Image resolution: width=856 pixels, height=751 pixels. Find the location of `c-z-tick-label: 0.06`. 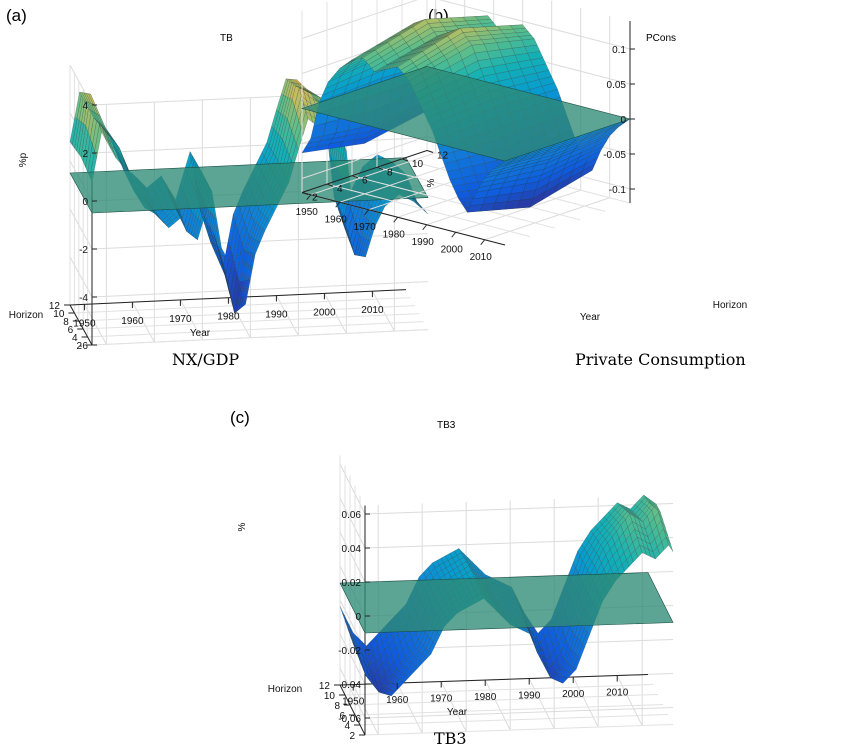

c-z-tick-label: 0.06 is located at coordinates (352, 515).